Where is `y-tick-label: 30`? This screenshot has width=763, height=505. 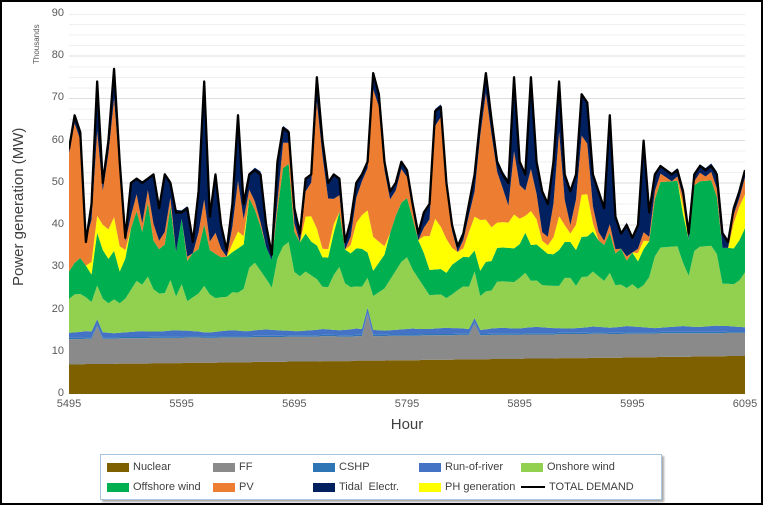 y-tick-label: 30 is located at coordinates (57, 266).